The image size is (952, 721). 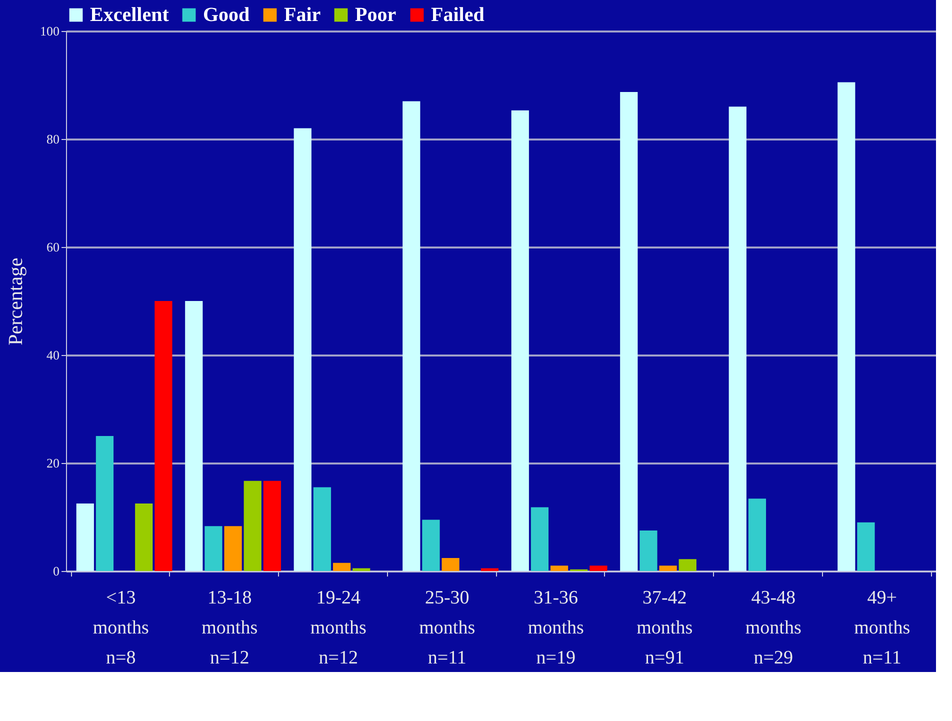 What do you see at coordinates (130, 15) in the screenshot?
I see `legend-label: Excellent` at bounding box center [130, 15].